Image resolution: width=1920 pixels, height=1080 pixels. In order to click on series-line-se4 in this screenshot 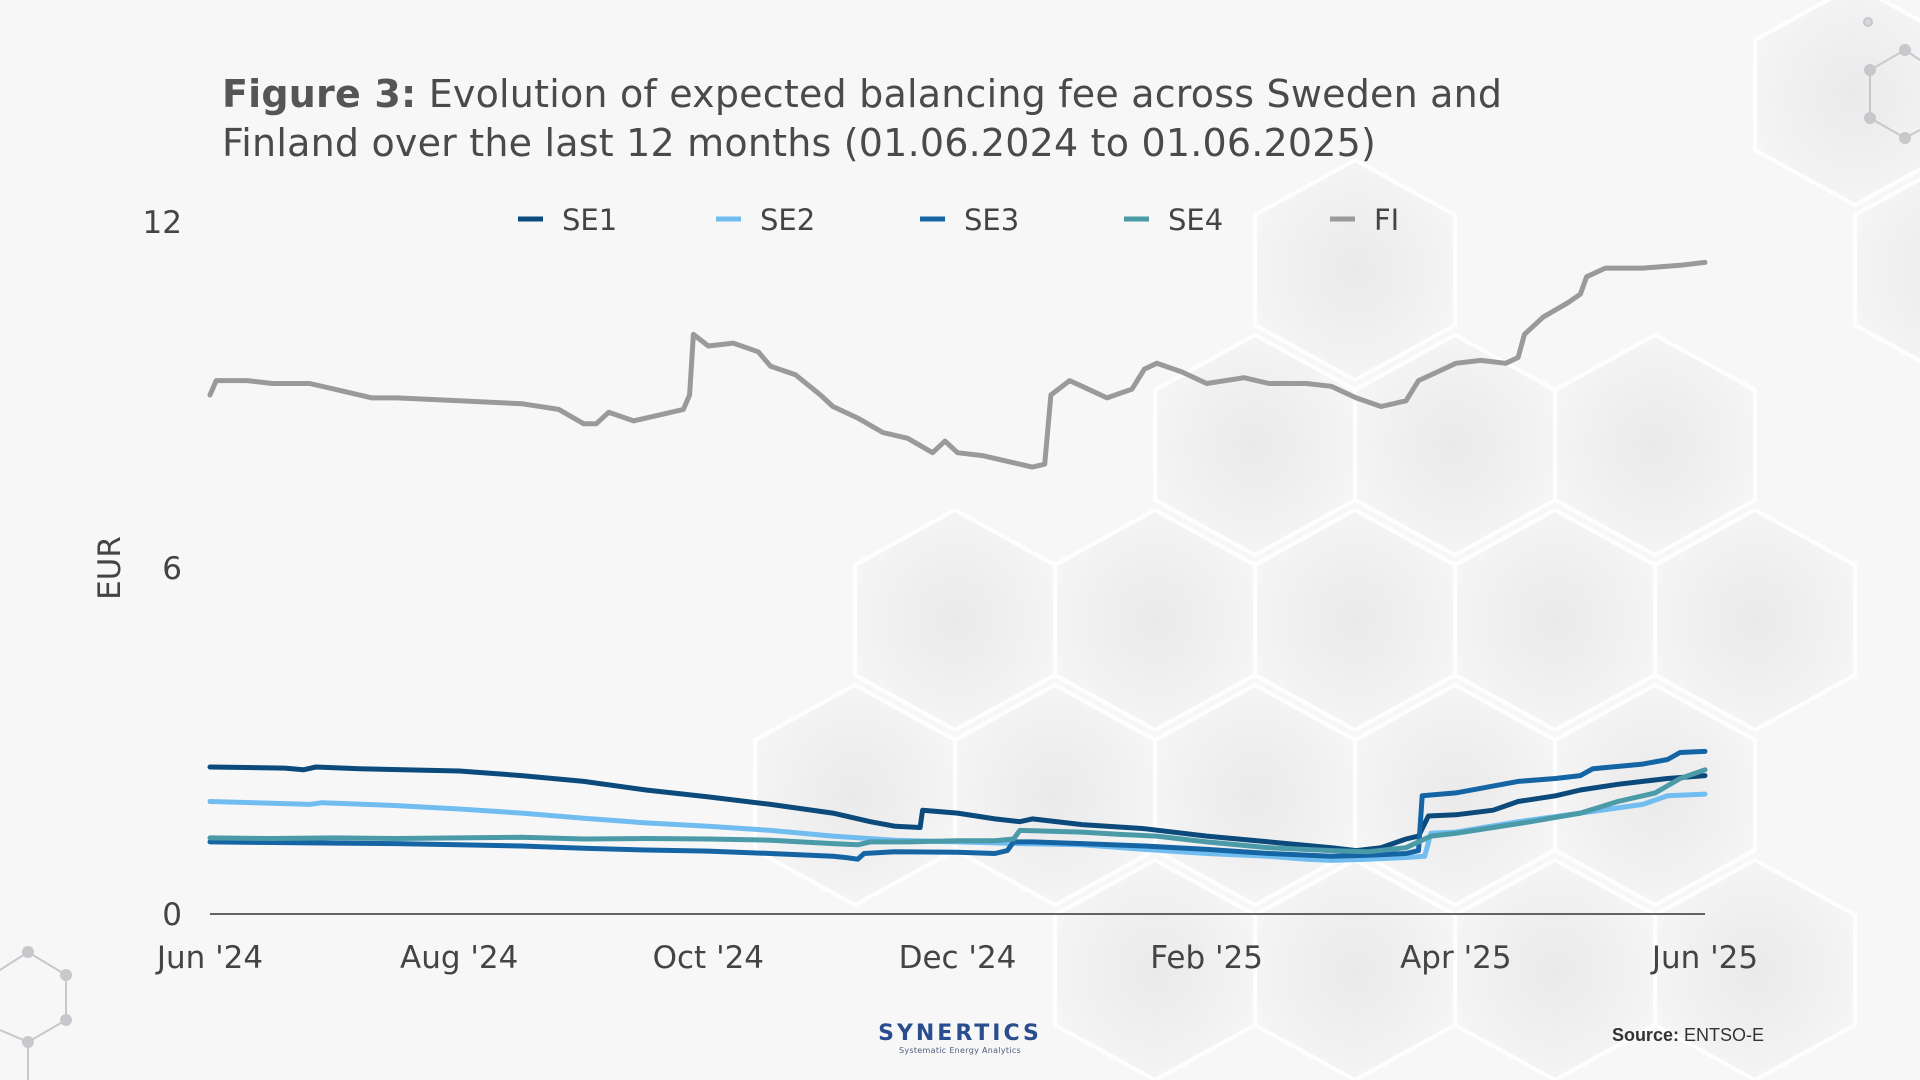, I will do `click(957, 811)`.